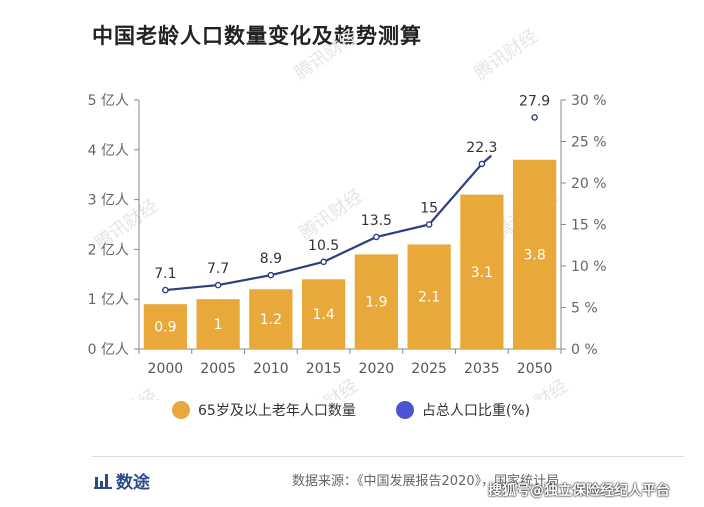  I want to click on y-left-tick-label: 3 亿人, so click(108, 201).